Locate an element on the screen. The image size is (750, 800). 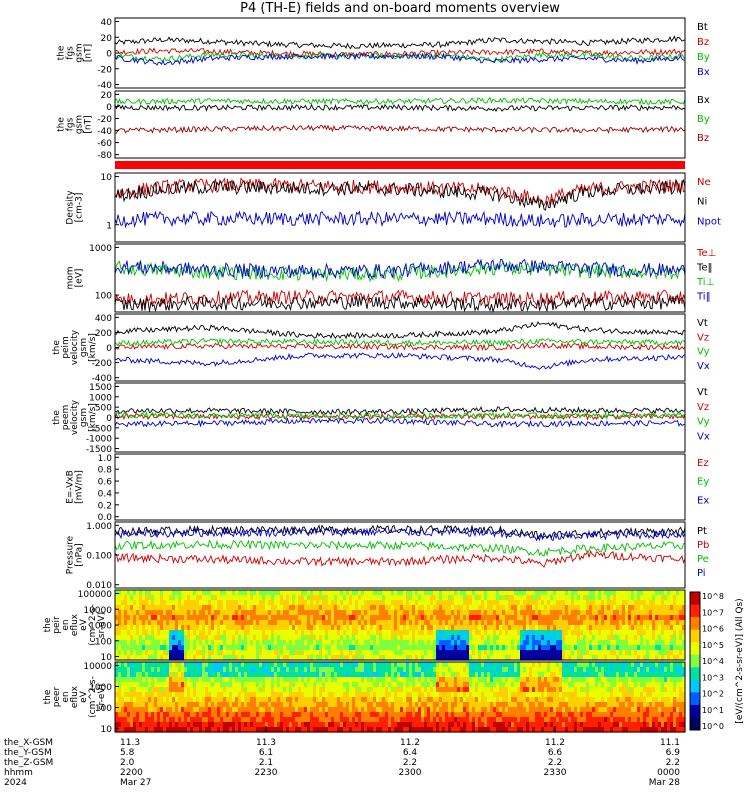
series-line-Bz is located at coordinates (400, 129).